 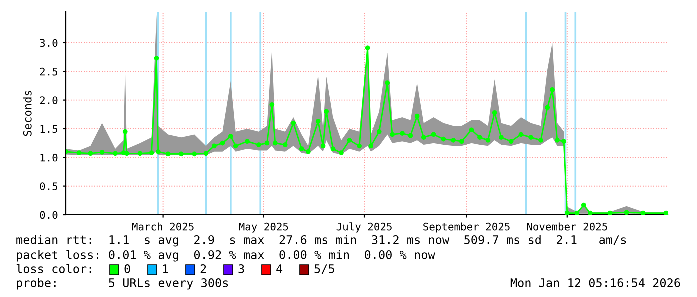 I want to click on y-tick-label: 3.0, so click(x=49, y=43).